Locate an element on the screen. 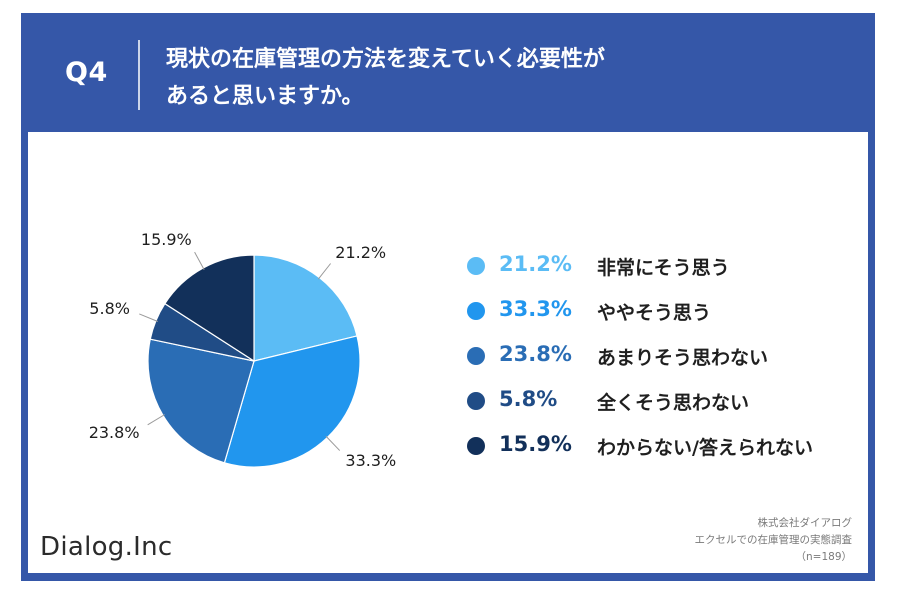 This screenshot has height=600, width=900. pie-chart is located at coordinates (250, 359).